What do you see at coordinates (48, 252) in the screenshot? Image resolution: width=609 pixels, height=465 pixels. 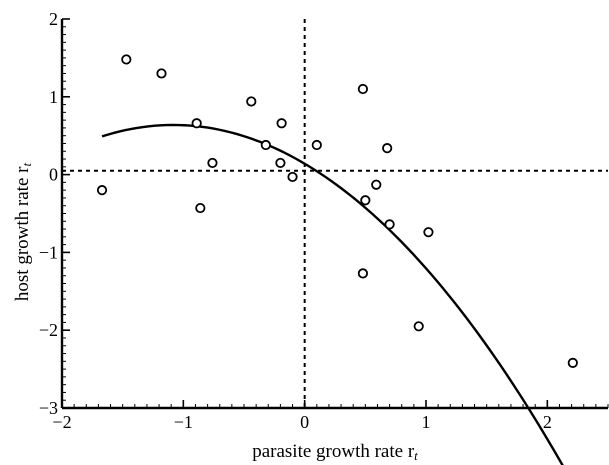 I see `y-tick-label: −1` at bounding box center [48, 252].